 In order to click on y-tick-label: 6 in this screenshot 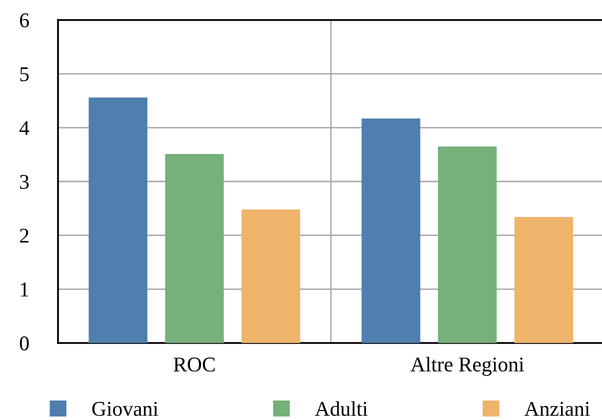, I will do `click(24, 20)`.